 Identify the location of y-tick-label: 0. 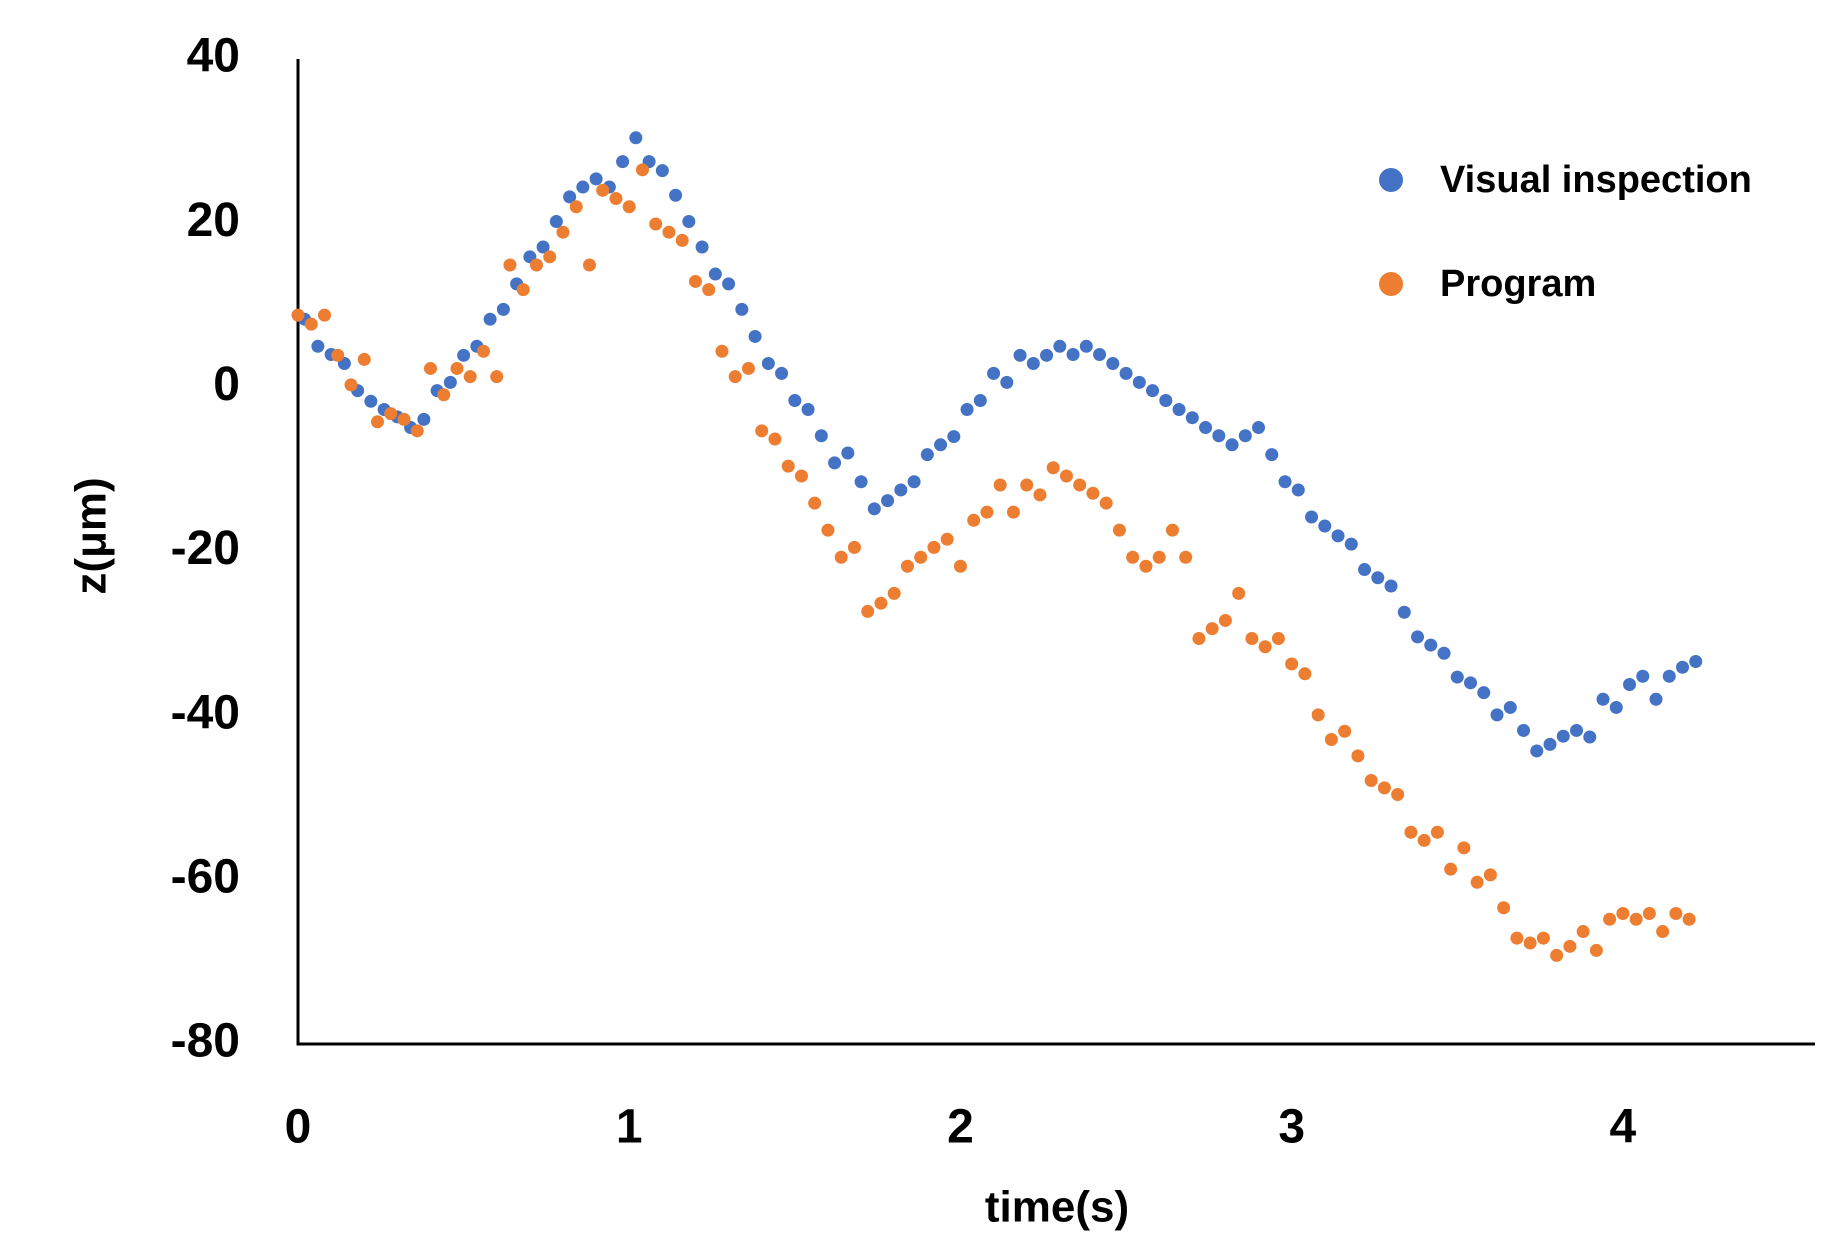
(226, 384).